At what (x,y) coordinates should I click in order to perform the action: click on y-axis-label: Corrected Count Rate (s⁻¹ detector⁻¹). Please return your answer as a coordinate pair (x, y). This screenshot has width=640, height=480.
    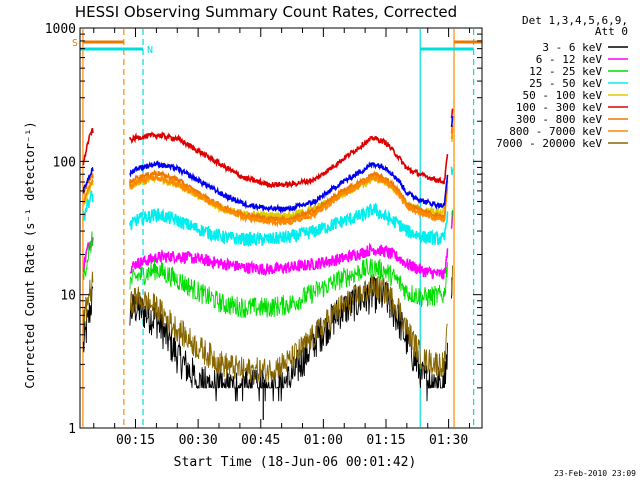
    Looking at the image, I should click on (30, 254).